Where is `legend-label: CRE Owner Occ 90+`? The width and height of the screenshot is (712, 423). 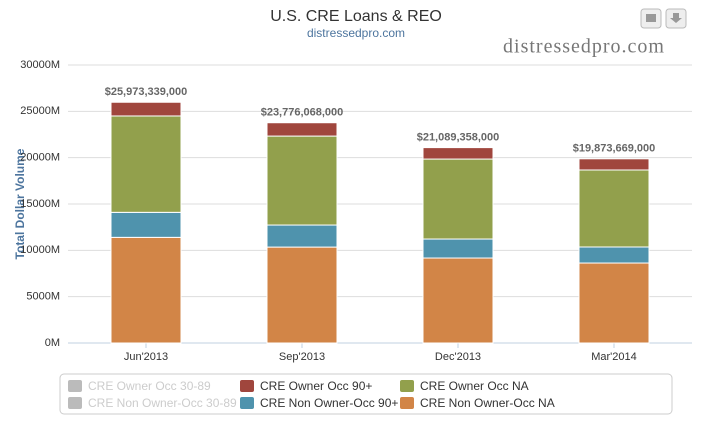
legend-label: CRE Owner Occ 90+ is located at coordinates (316, 386).